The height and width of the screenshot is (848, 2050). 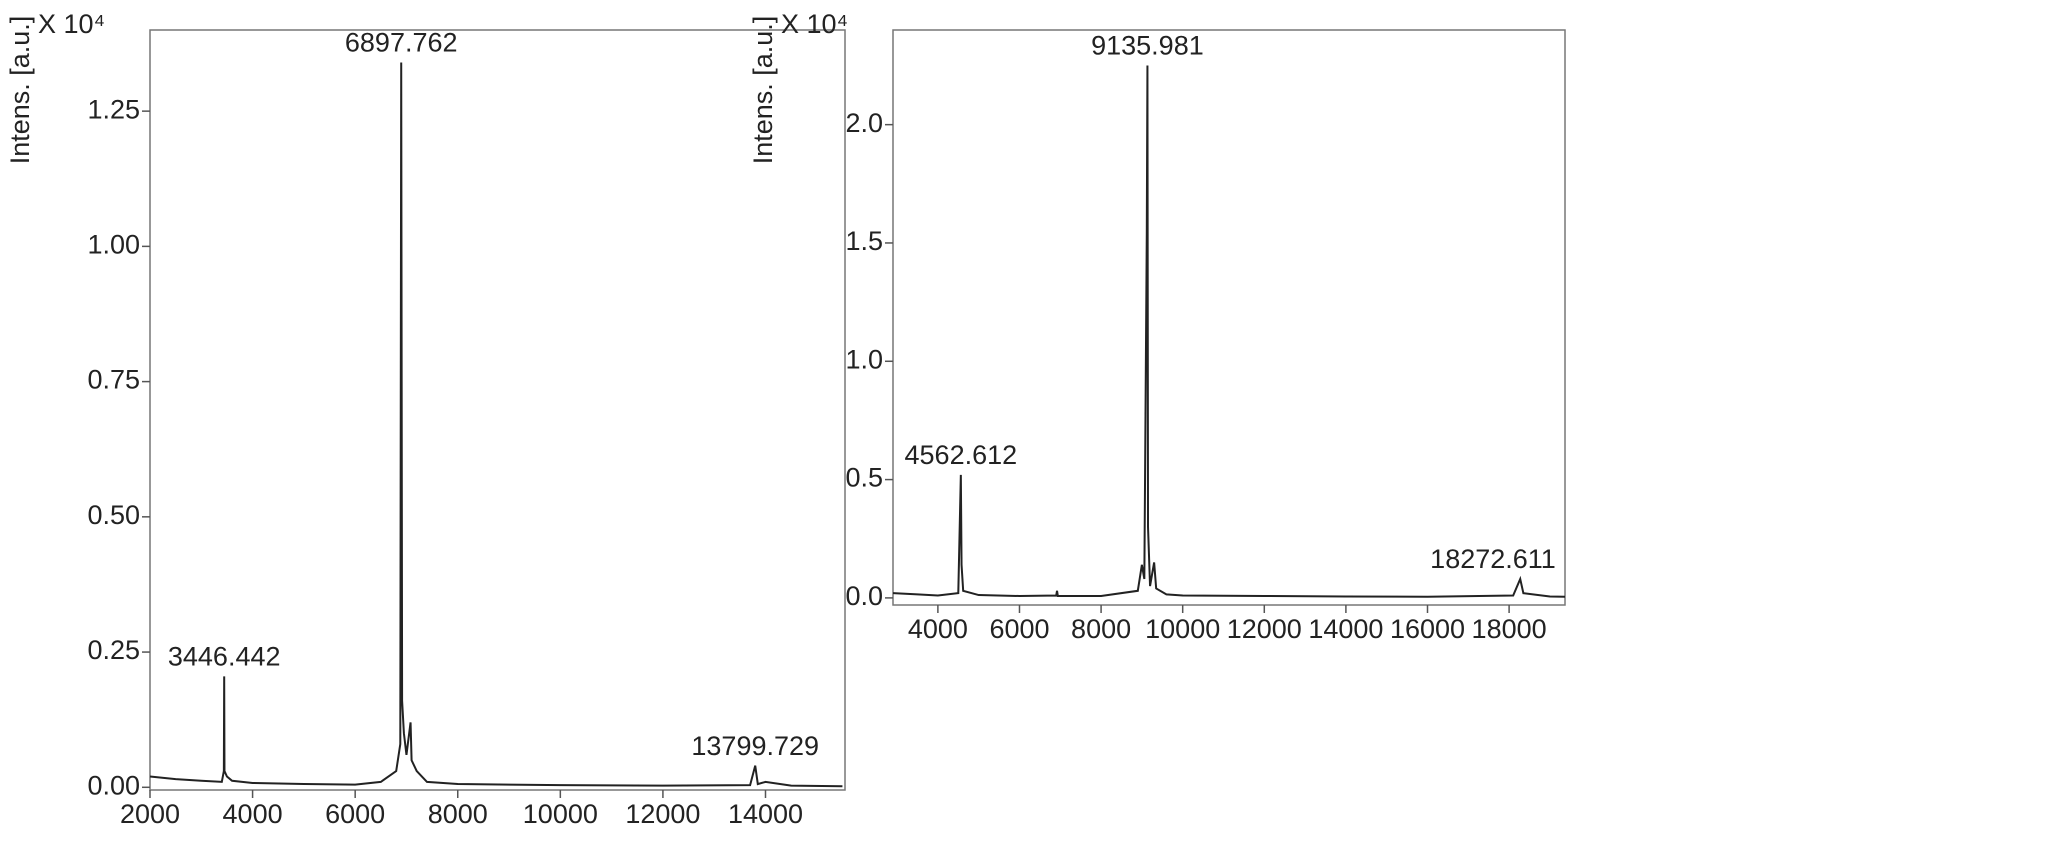 I want to click on y-tick-label: 0.5, so click(x=864, y=478).